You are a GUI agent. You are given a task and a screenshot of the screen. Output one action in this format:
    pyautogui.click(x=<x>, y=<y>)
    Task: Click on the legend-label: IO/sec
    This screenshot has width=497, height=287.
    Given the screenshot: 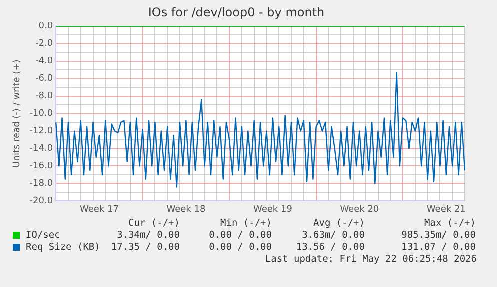 What is the action you would take?
    pyautogui.click(x=43, y=235)
    